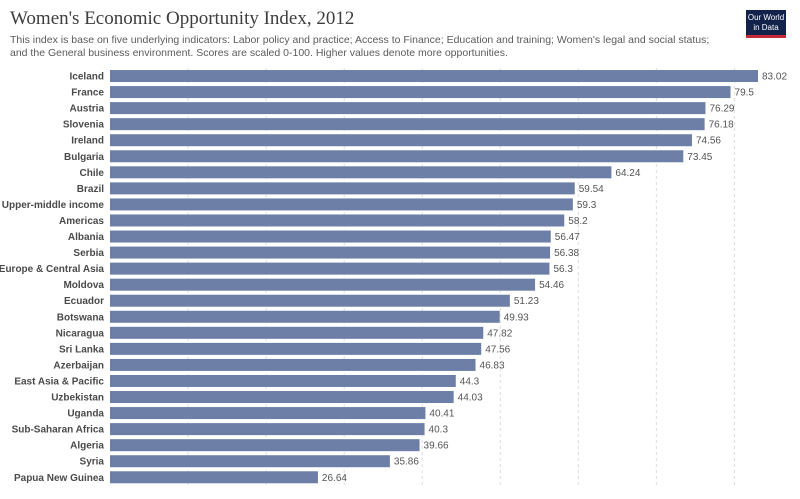 Image resolution: width=800 pixels, height=499 pixels. Describe the element at coordinates (87, 77) in the screenshot. I see `category-label: Iceland` at that location.